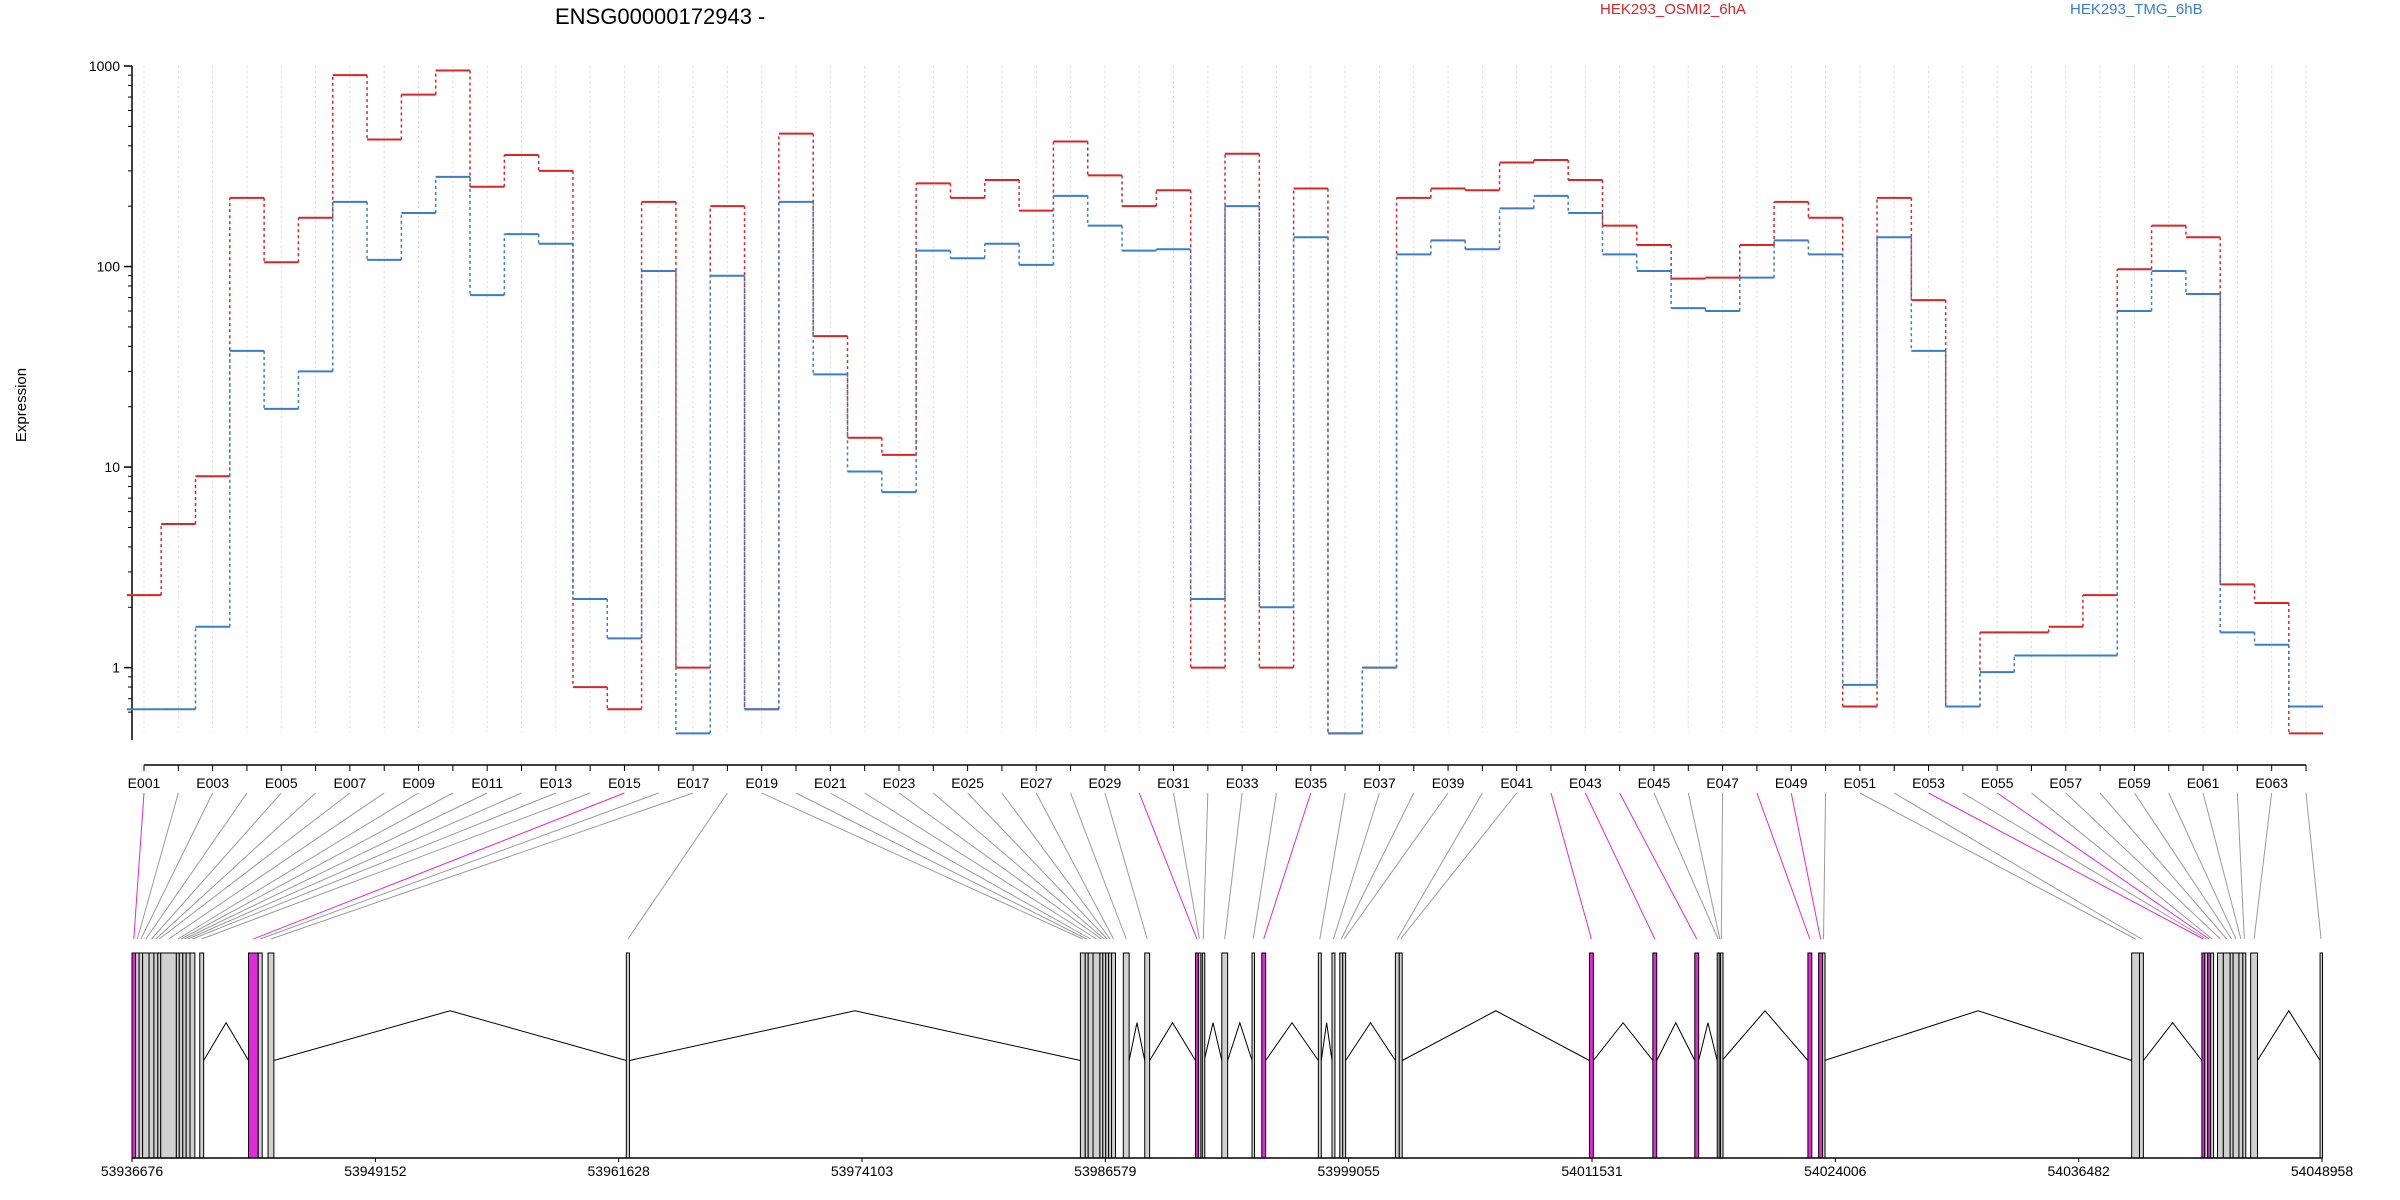 The image size is (2400, 1200). What do you see at coordinates (1379, 783) in the screenshot?
I see `exon-tick-label: E037` at bounding box center [1379, 783].